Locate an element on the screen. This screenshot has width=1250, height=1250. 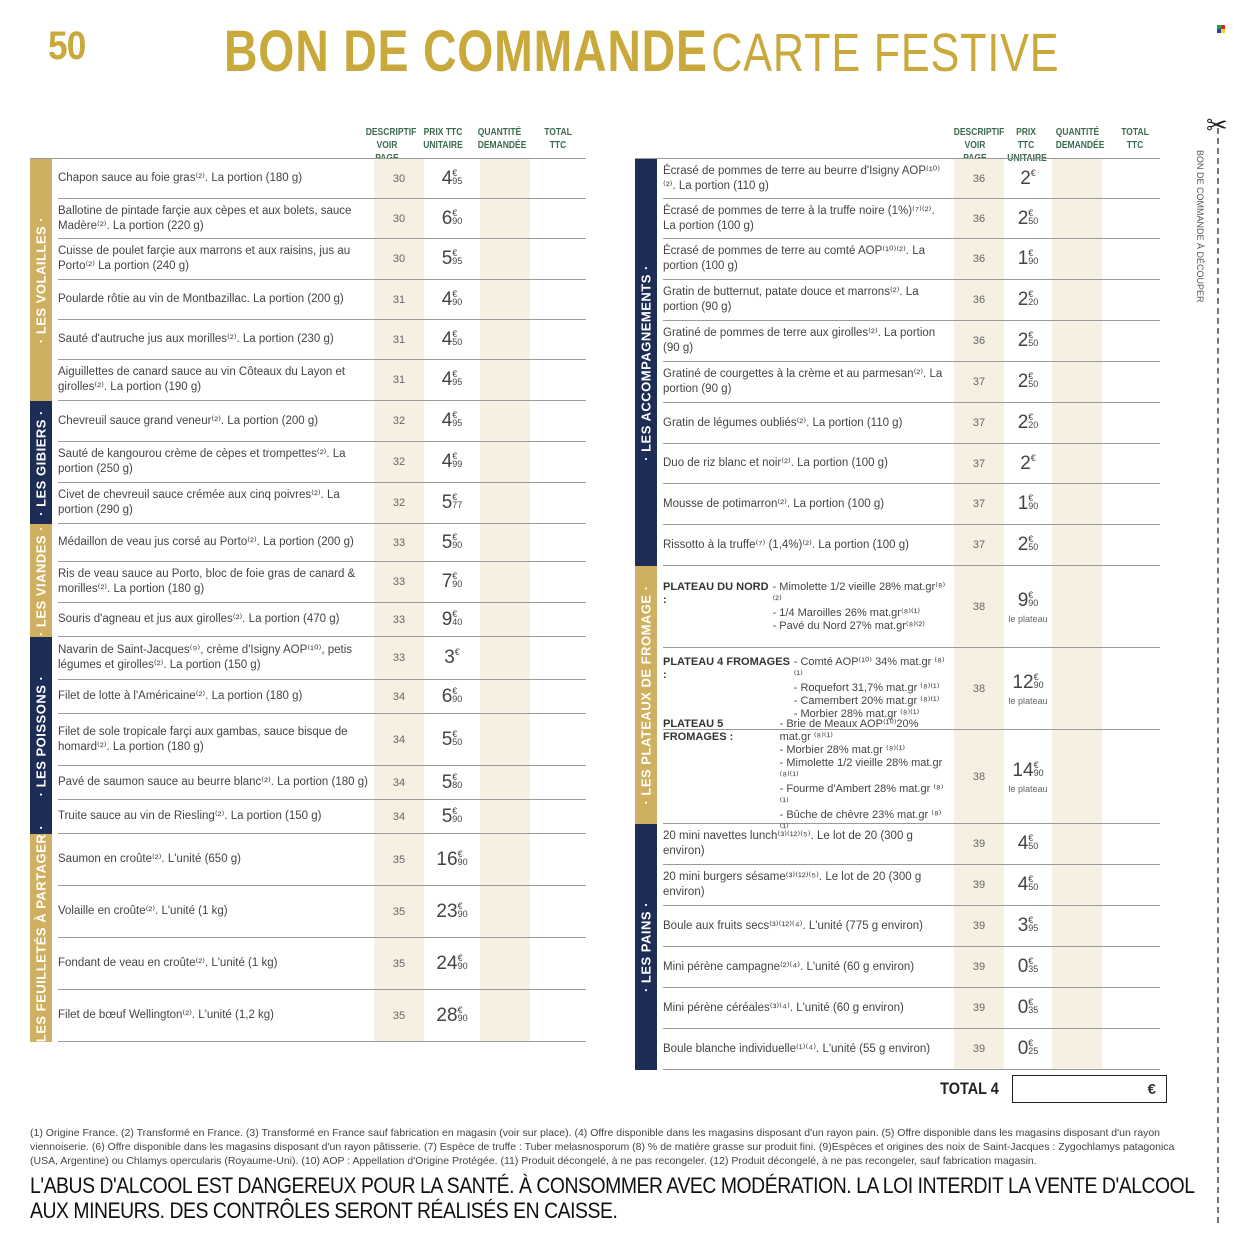
descriptif-page: 35 is located at coordinates (399, 1015).